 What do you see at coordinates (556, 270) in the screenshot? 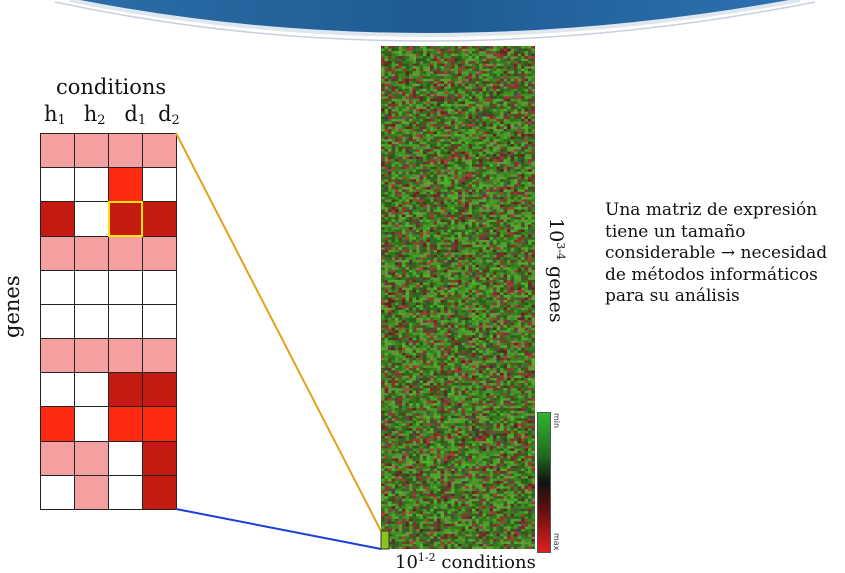
I see `genes-count-label: 103-4 genes` at bounding box center [556, 270].